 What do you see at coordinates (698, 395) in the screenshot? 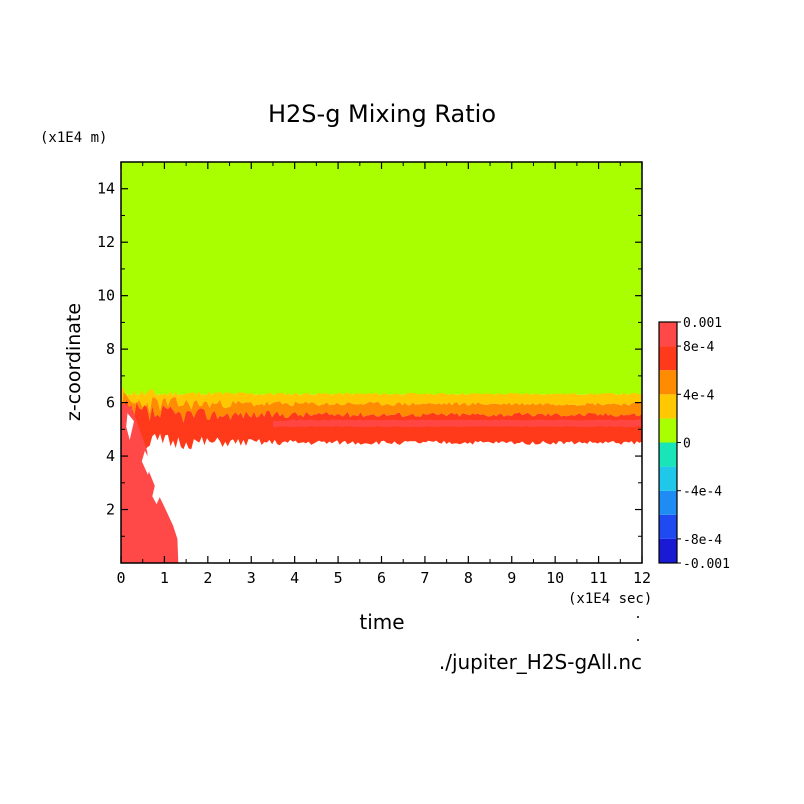
I see `colorbar-label: 4e-4` at bounding box center [698, 395].